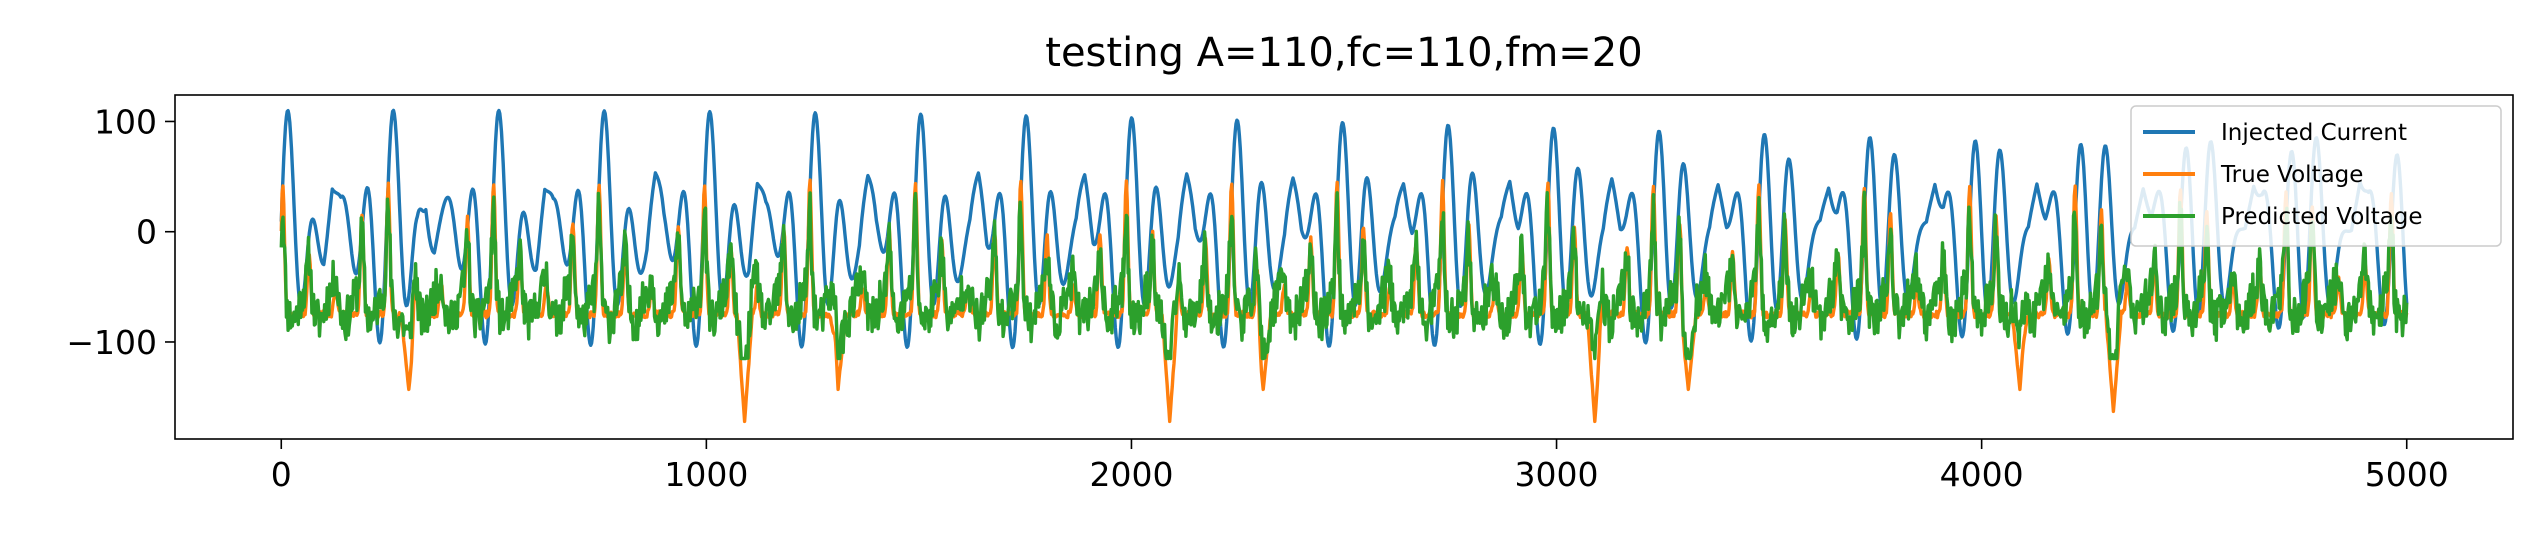 The height and width of the screenshot is (540, 2528). What do you see at coordinates (1360, 466) in the screenshot?
I see `x-axis: 0 1000 2000 3000 4000 5000` at bounding box center [1360, 466].